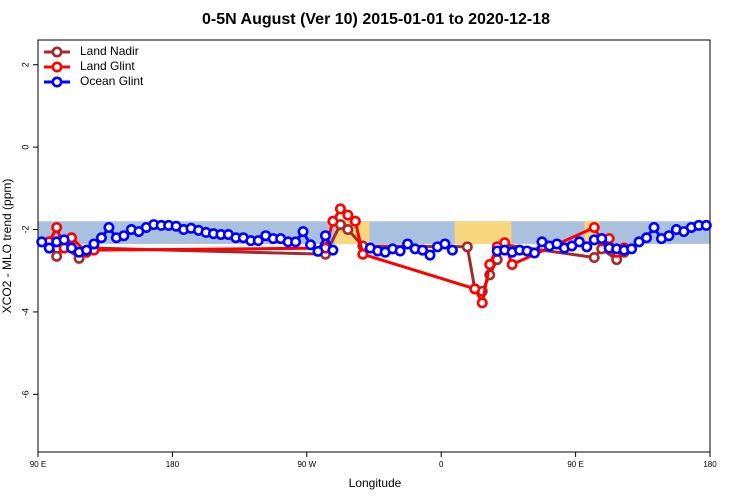 The image size is (750, 500). I want to click on y-axis-label: XCO2 - MLO trend (ppm), so click(7, 246).